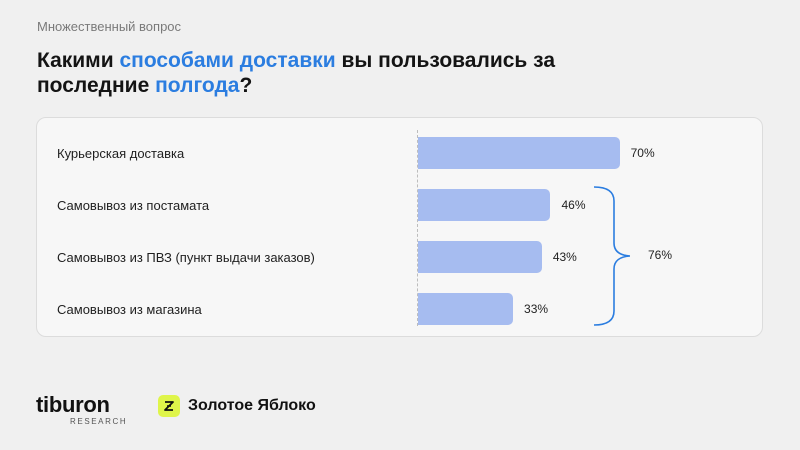  Describe the element at coordinates (109, 26) in the screenshot. I see `question-type-label: Множественный вопрос` at that location.